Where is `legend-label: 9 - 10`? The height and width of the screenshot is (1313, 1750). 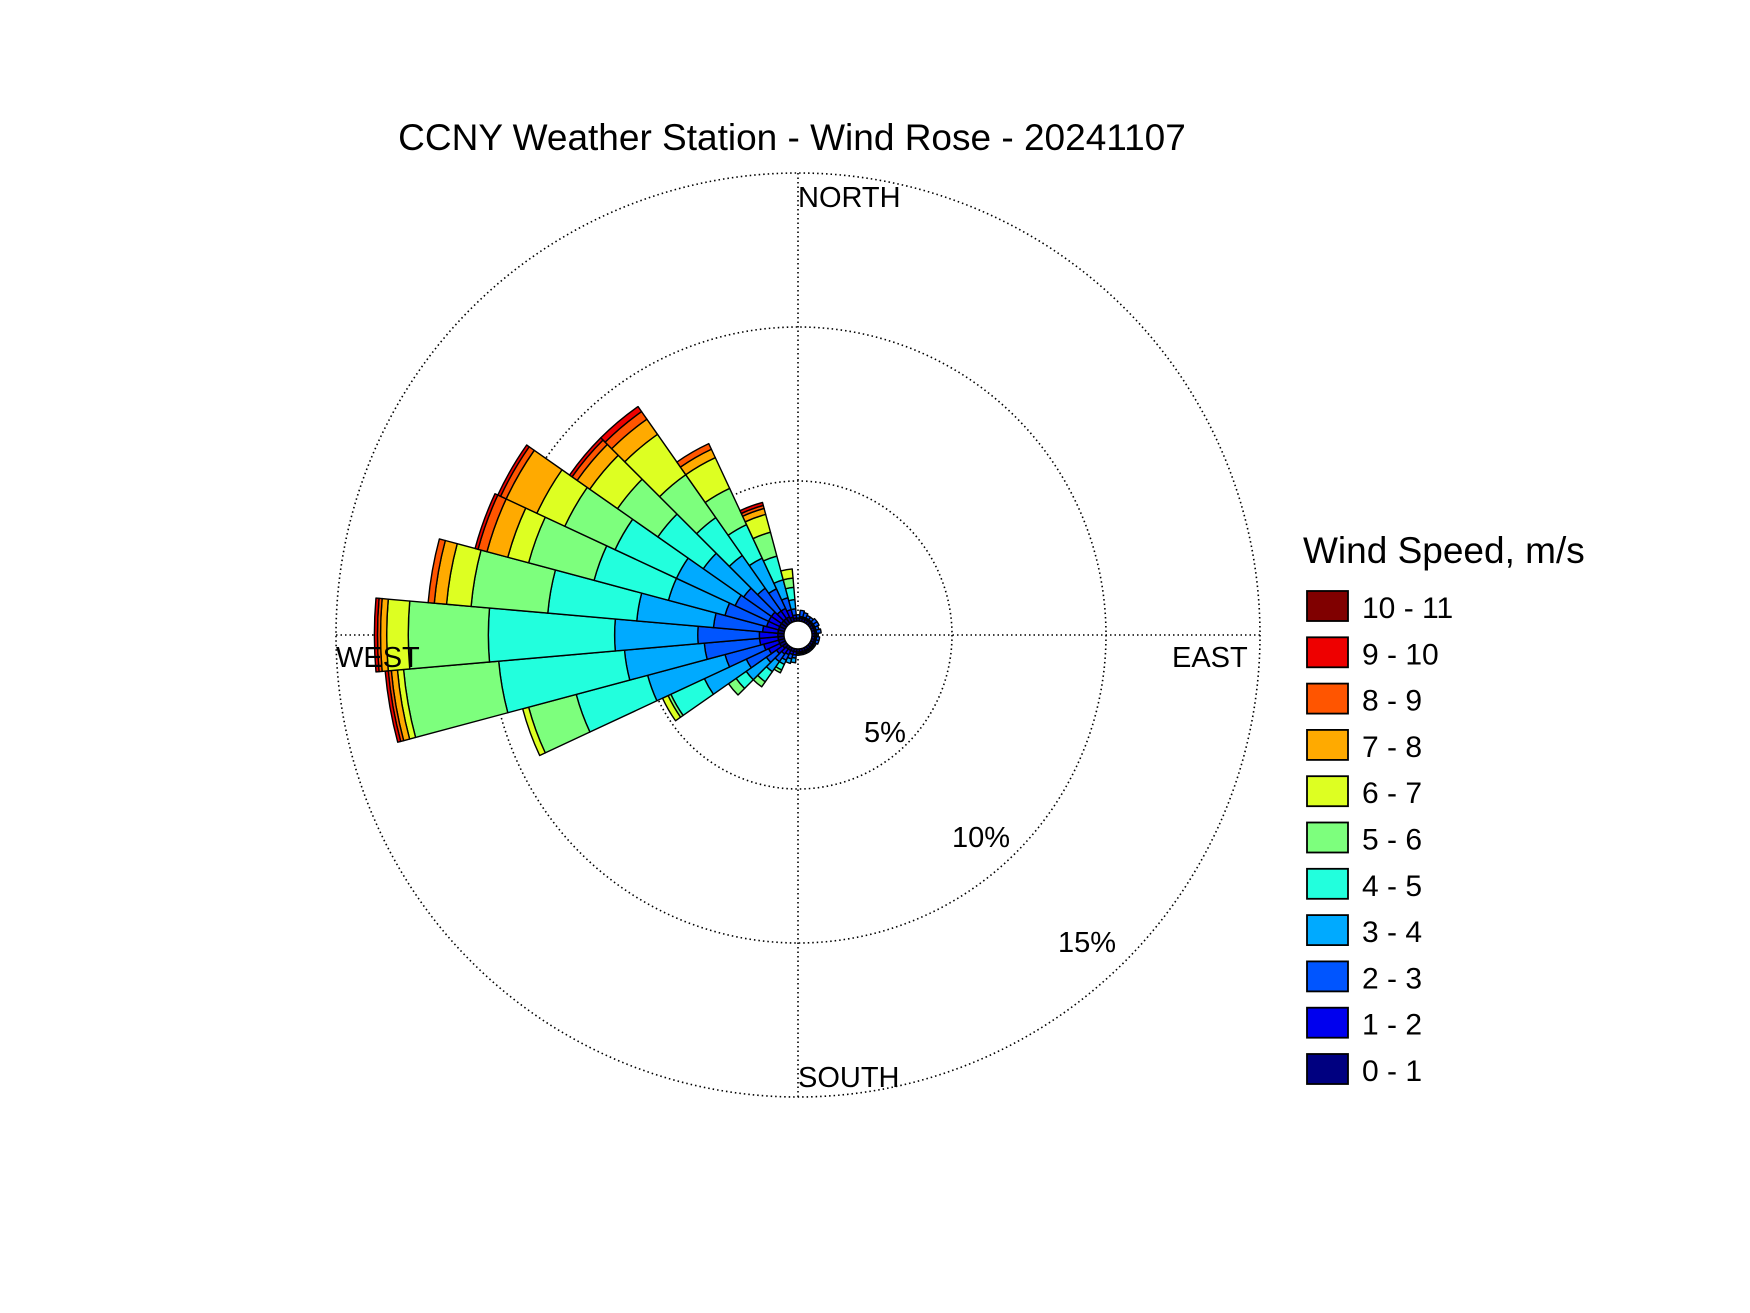 legend-label: 9 - 10 is located at coordinates (1400, 654).